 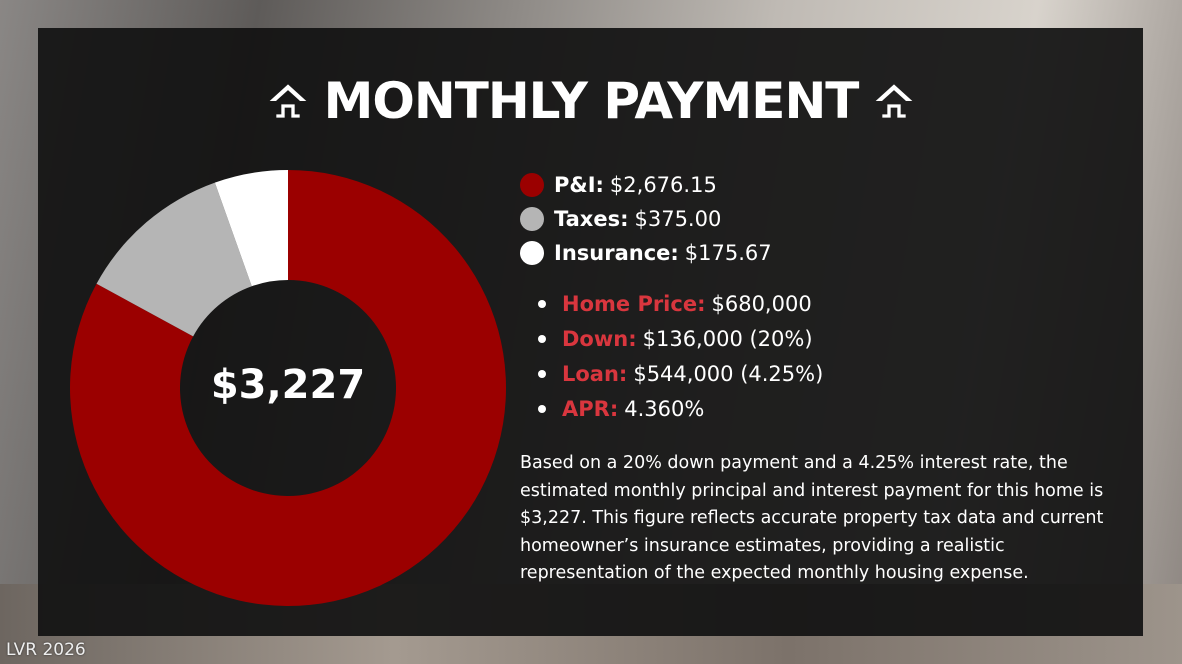 What do you see at coordinates (728, 253) in the screenshot?
I see `legend-value: $175.67` at bounding box center [728, 253].